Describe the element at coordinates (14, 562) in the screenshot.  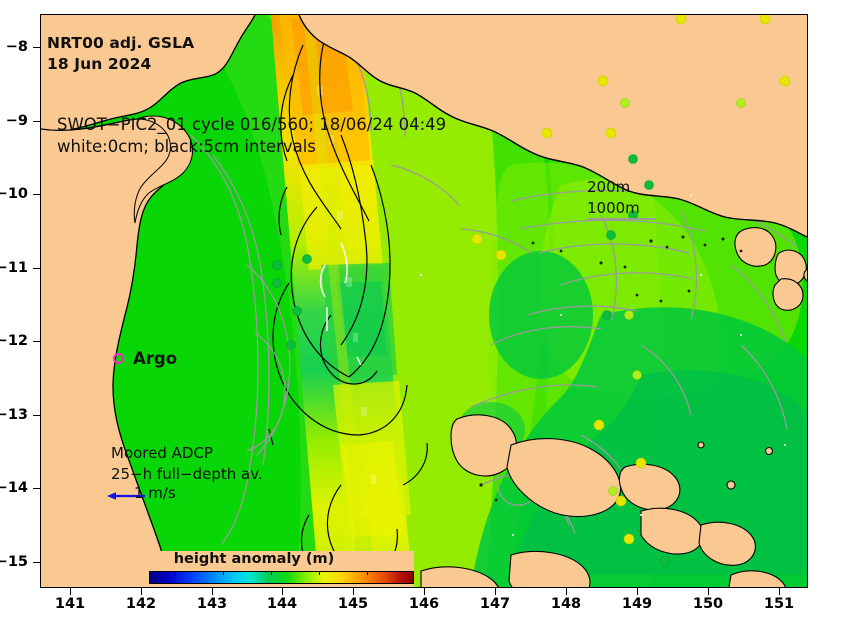
I see `y-axis-label: −15` at that location.